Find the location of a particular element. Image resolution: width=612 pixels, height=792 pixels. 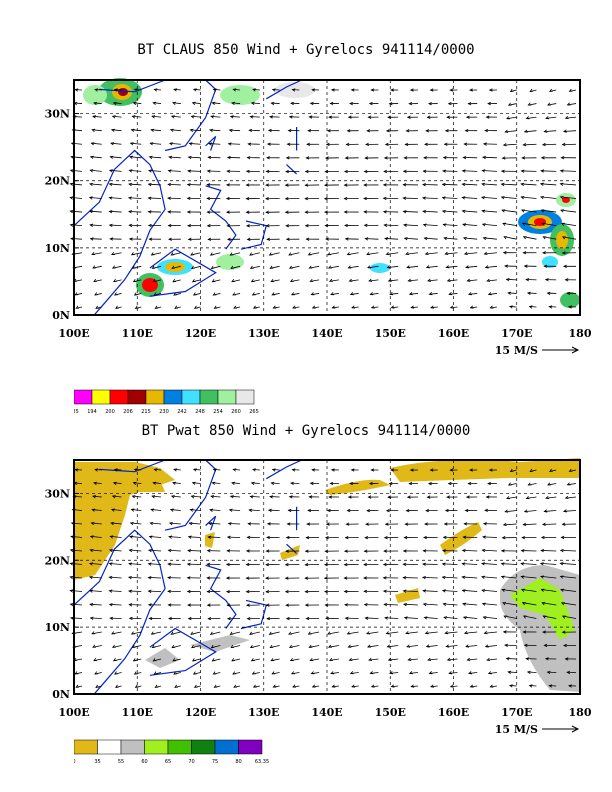

colorbar-tick-label: 265 is located at coordinates (254, 412).